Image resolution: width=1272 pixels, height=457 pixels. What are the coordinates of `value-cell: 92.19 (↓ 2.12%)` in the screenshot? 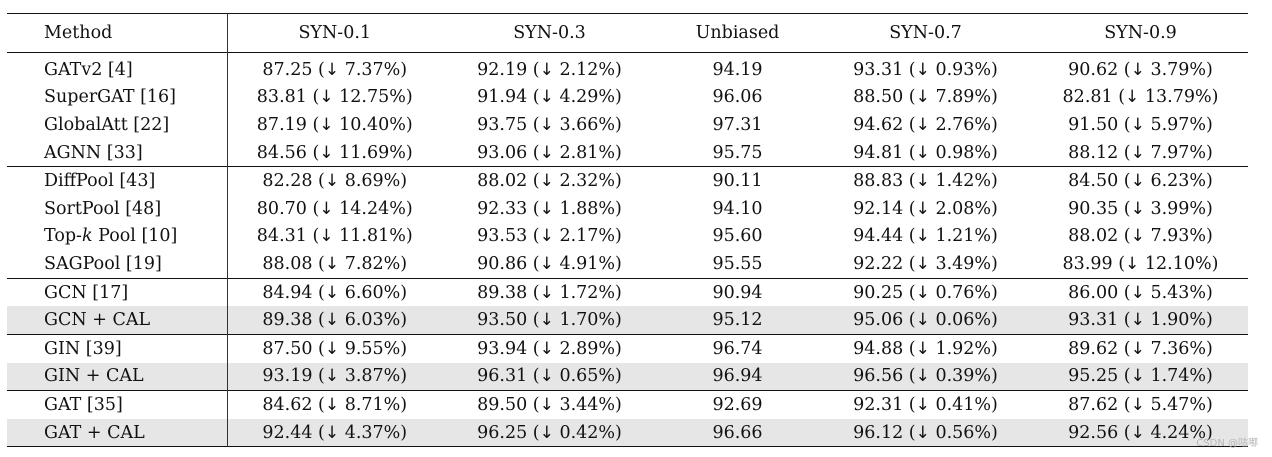 It's located at (549, 67).